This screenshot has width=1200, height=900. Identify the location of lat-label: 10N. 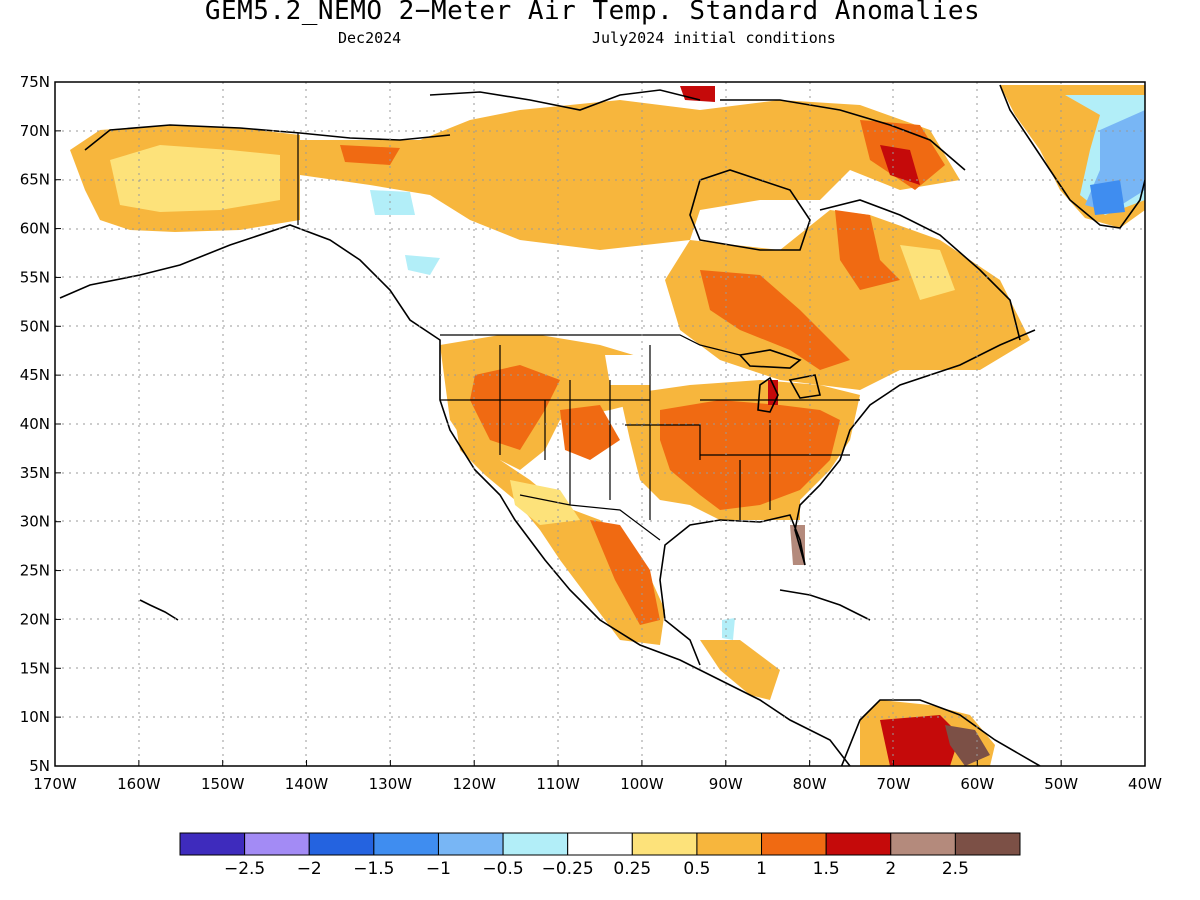
(35, 717).